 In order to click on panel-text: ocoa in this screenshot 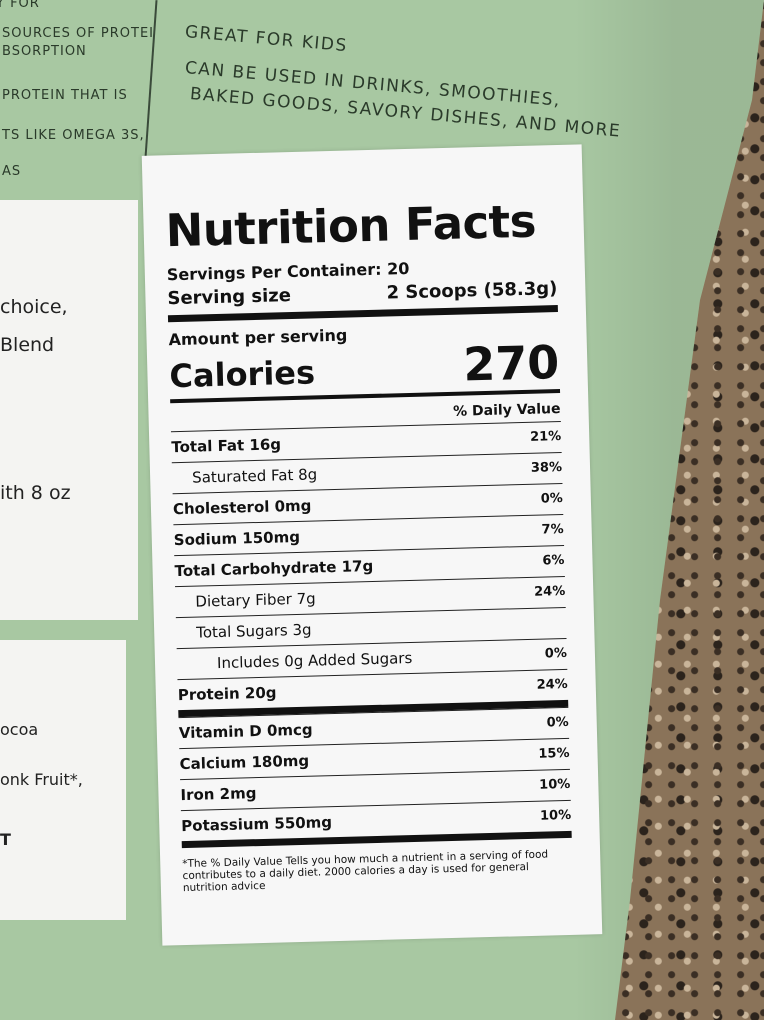, I will do `click(19, 729)`.